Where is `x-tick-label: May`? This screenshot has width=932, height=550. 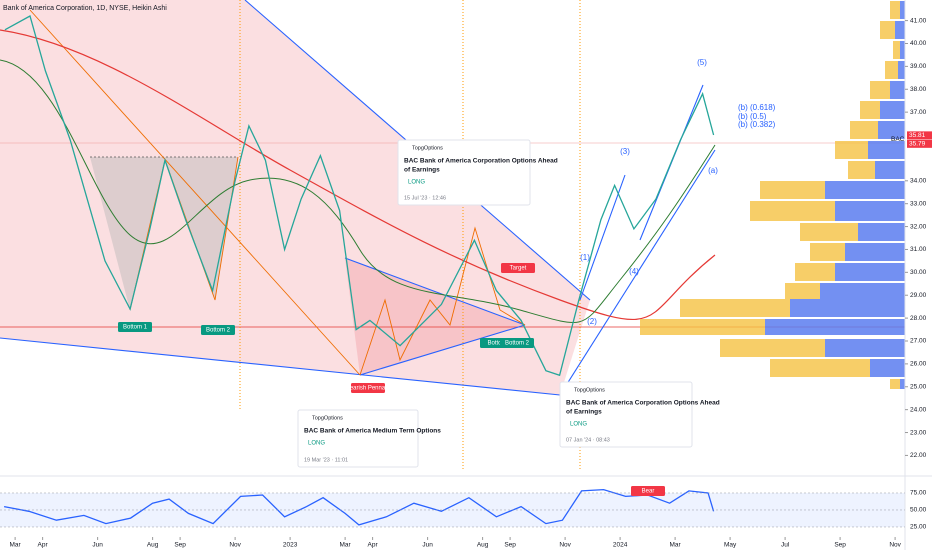
x-tick-label: May is located at coordinates (730, 545).